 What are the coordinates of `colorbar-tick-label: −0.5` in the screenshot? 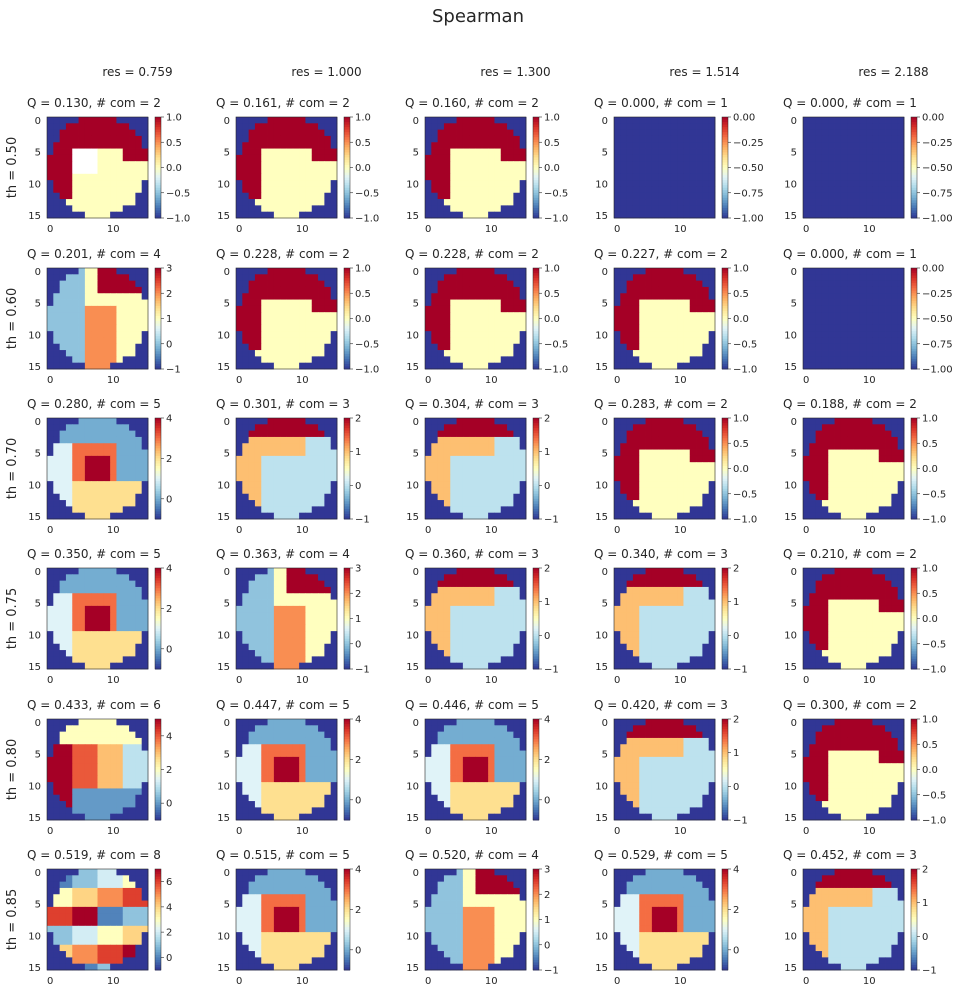 It's located at (745, 344).